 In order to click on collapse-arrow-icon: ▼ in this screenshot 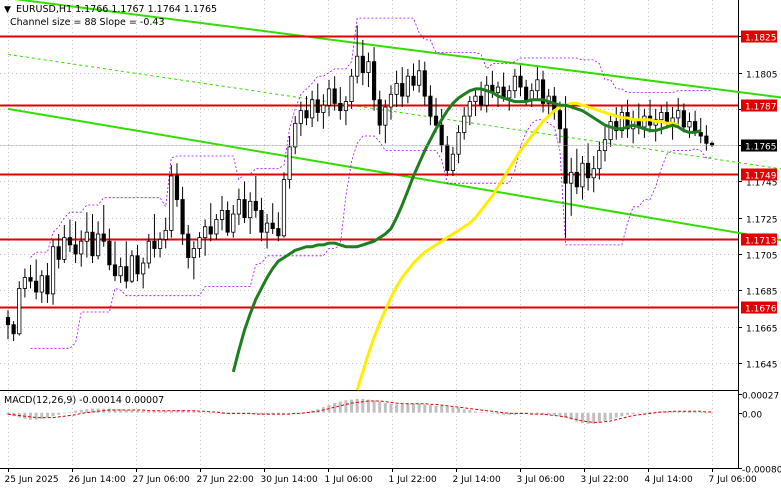, I will do `click(7, 10)`.